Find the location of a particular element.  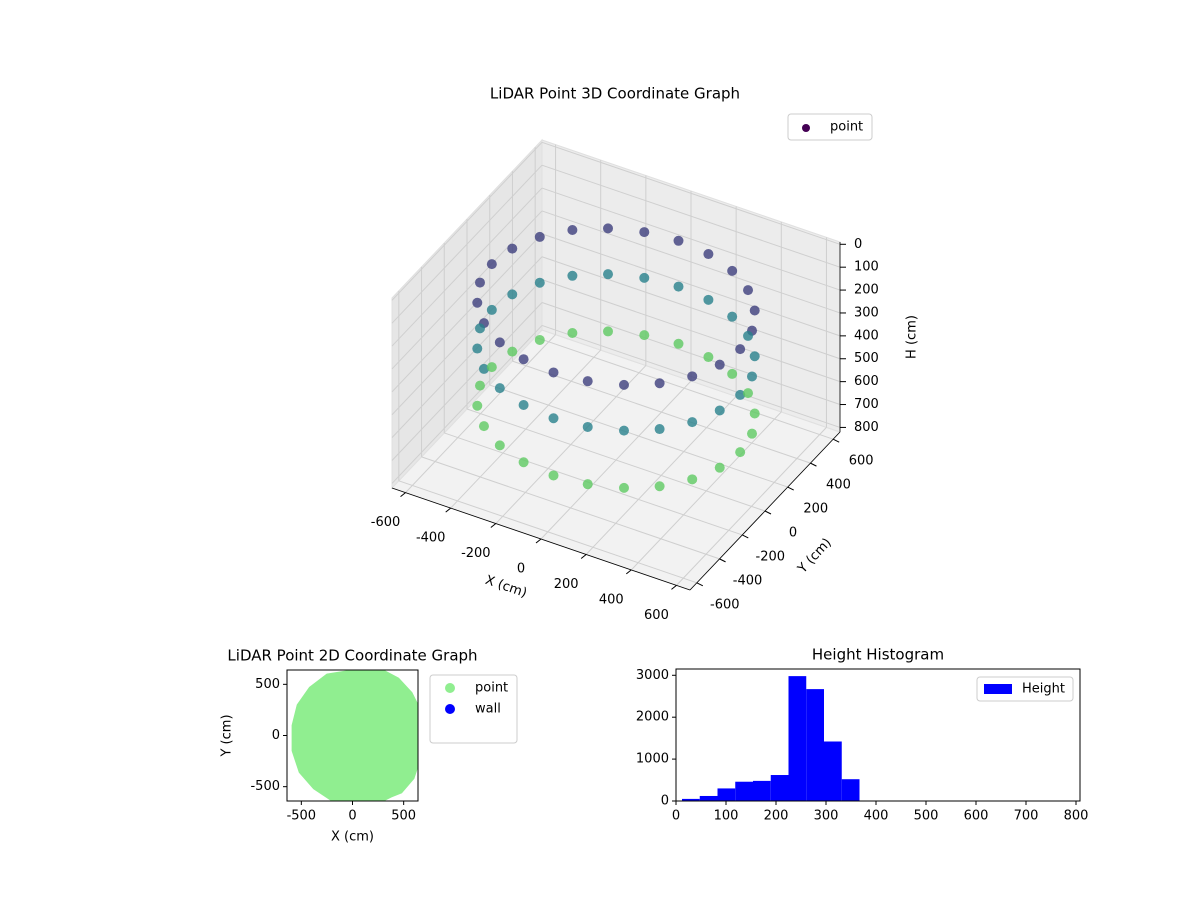

x-tick-label: 100 is located at coordinates (726, 816).